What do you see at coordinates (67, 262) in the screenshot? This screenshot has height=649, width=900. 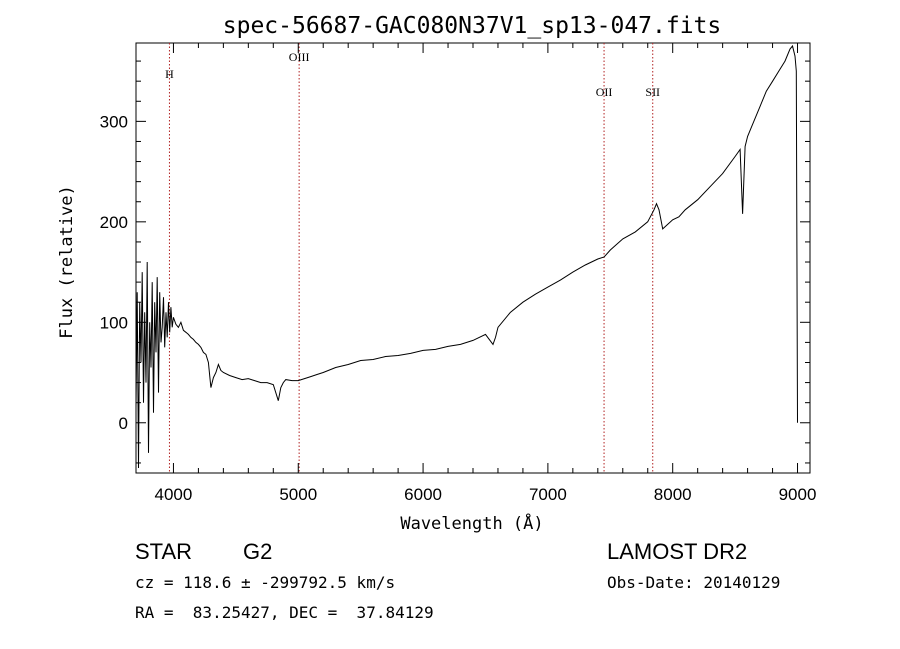 I see `y-axis-label: Flux (relative)` at bounding box center [67, 262].